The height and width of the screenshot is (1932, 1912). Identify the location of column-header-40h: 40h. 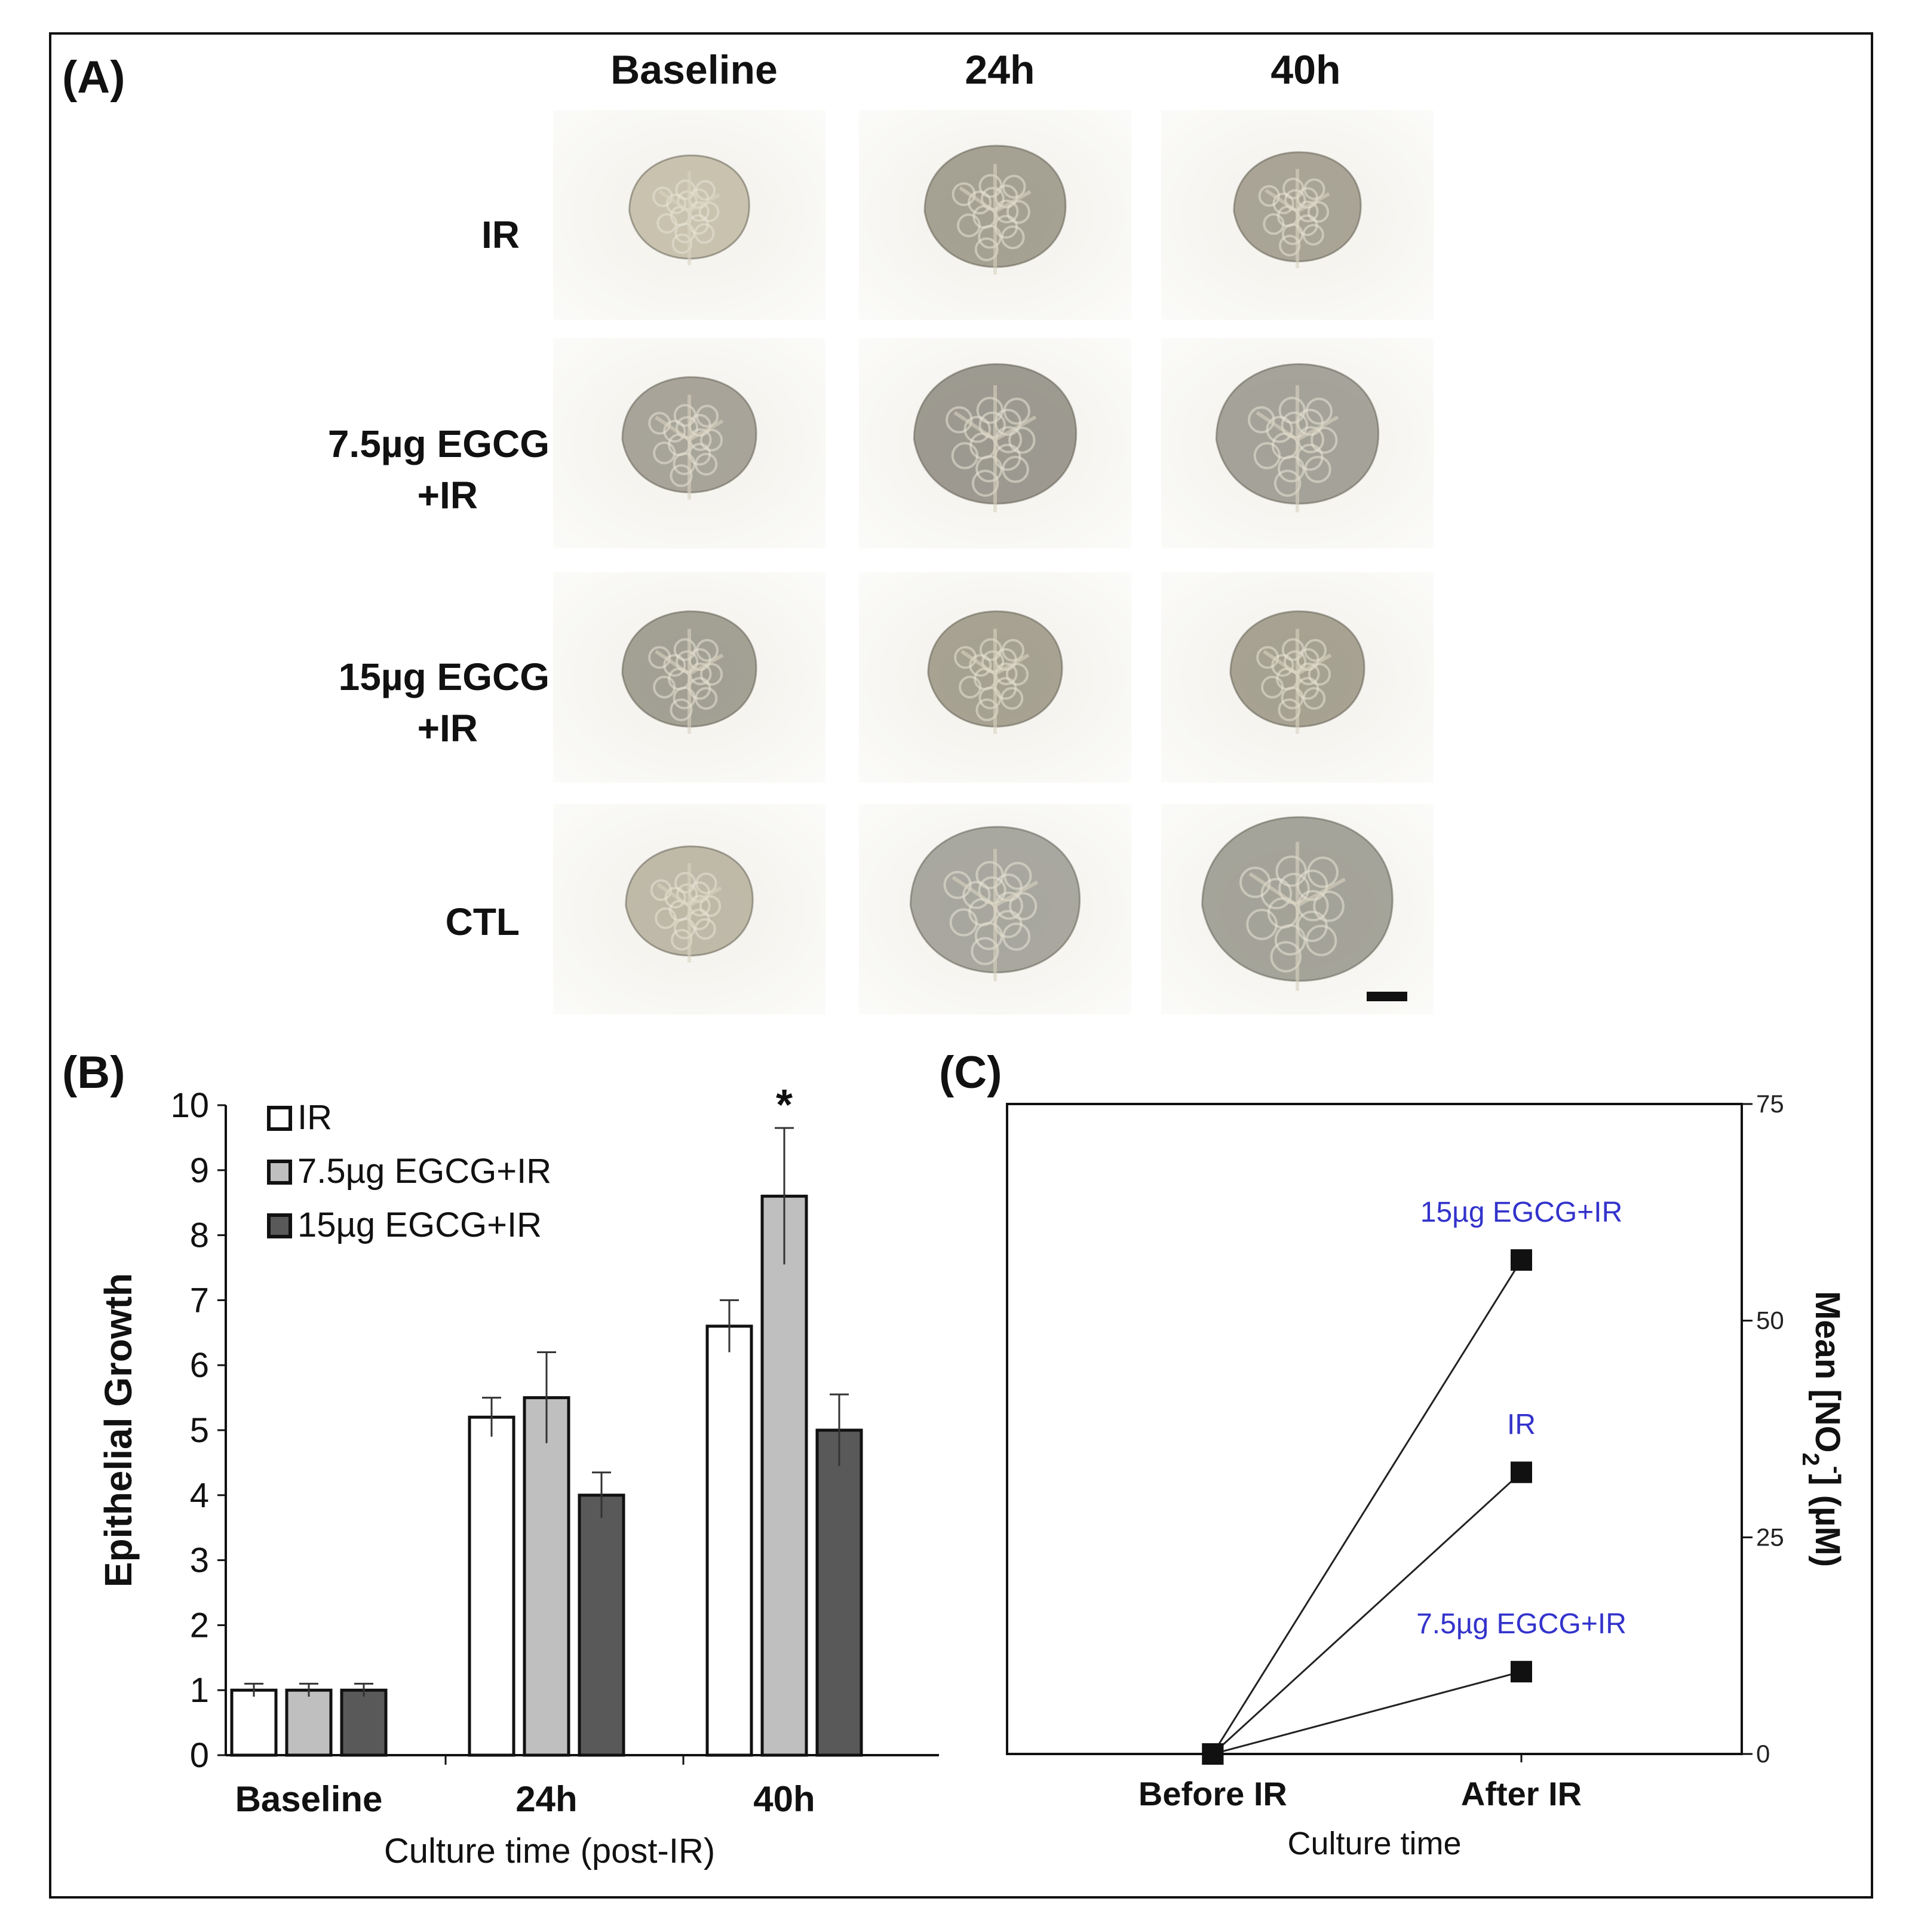
(1305, 70).